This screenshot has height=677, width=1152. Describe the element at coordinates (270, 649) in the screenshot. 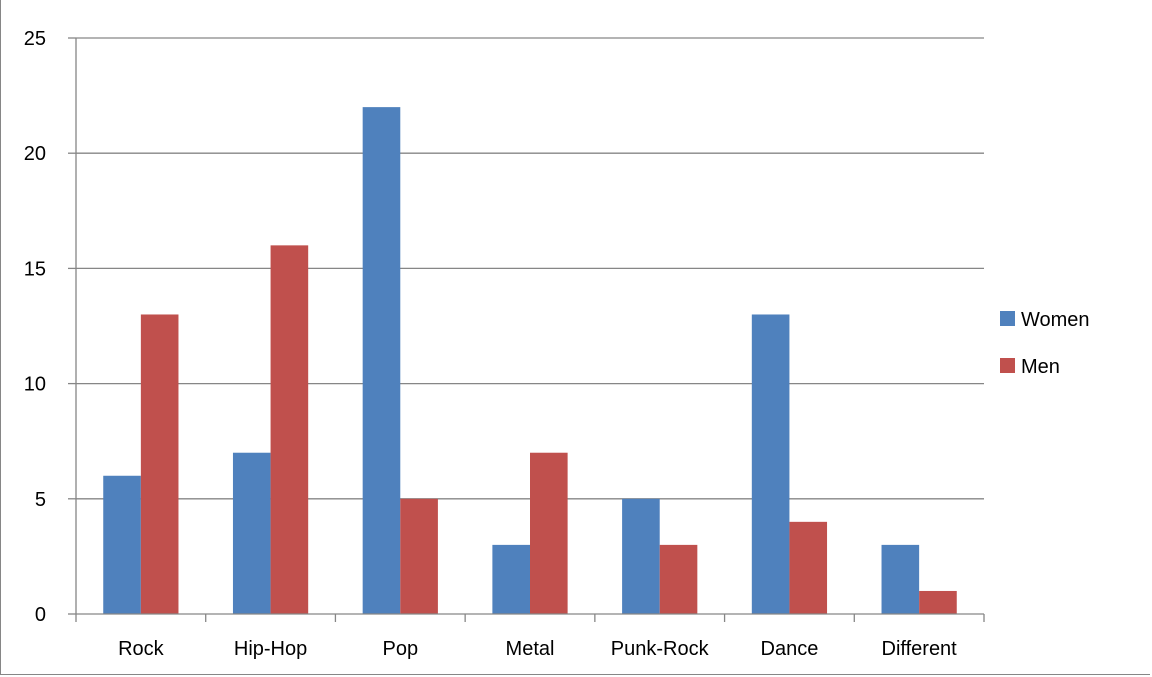

I see `x-tick-label: Hip-Hop` at that location.